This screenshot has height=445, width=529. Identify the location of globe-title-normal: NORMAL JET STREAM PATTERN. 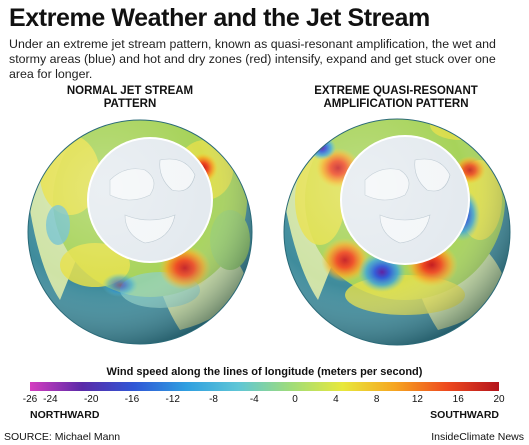
(130, 98).